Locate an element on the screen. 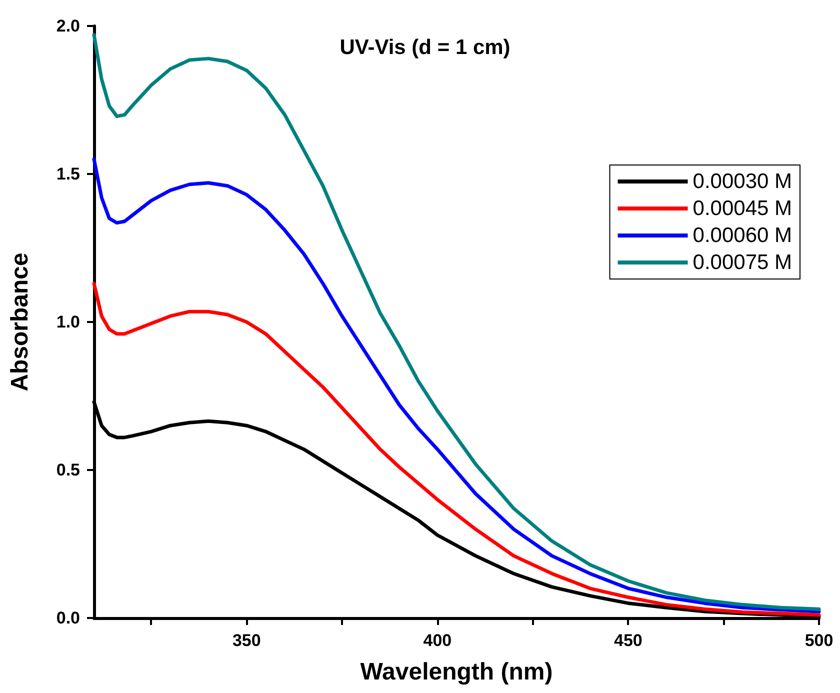  x-tick-label: 500 is located at coordinates (819, 640).